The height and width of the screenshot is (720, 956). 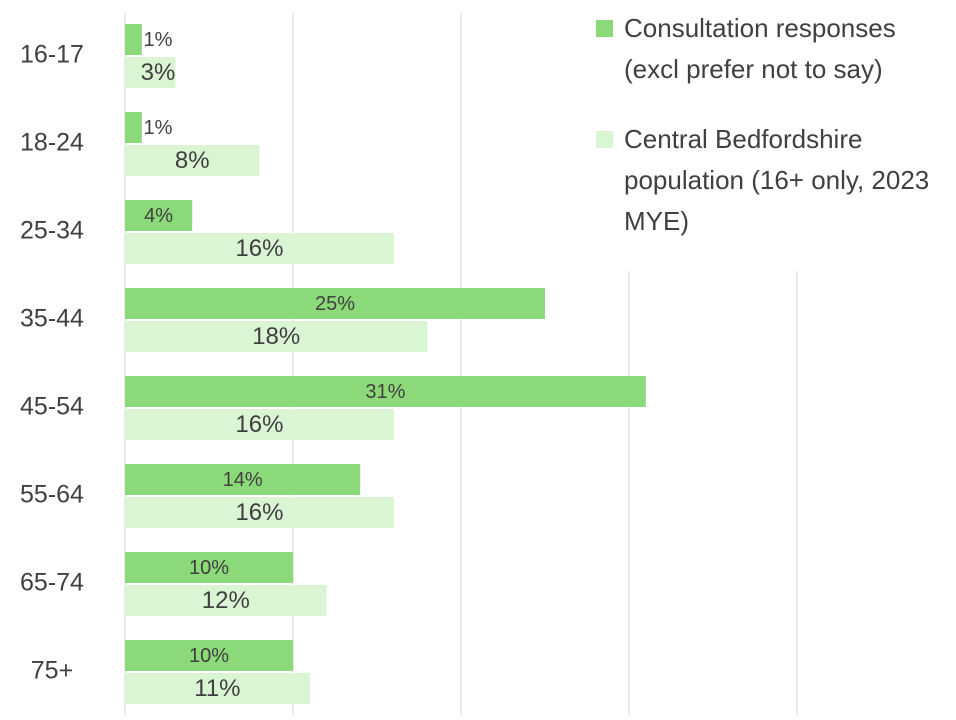 I want to click on y-tick-label: 55-64, so click(x=52, y=495).